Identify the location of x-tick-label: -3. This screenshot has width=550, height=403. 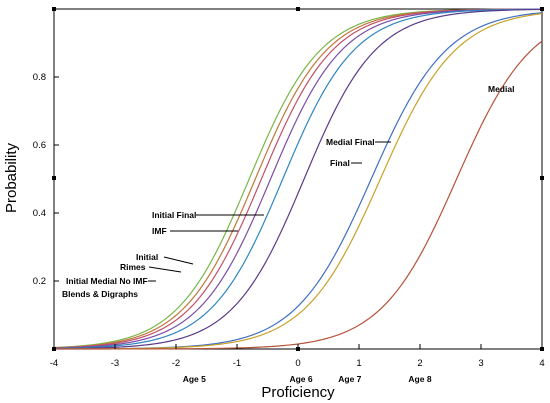
(115, 363).